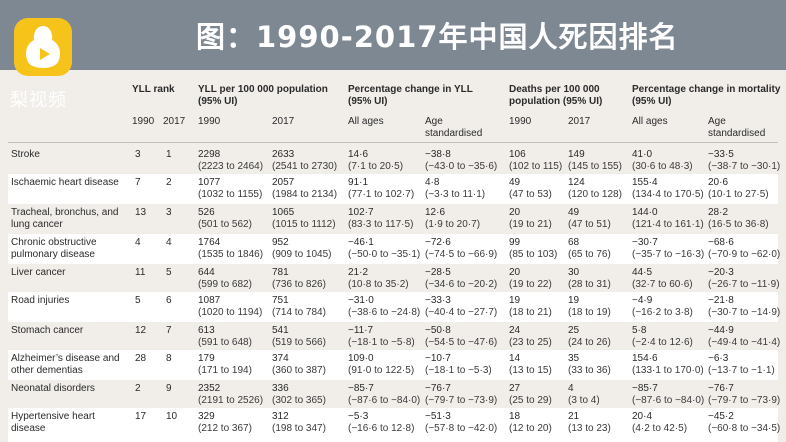 The width and height of the screenshot is (786, 442). What do you see at coordinates (741, 370) in the screenshot?
I see `uncertainty-interval: (−13·7 to −1·1)` at bounding box center [741, 370].